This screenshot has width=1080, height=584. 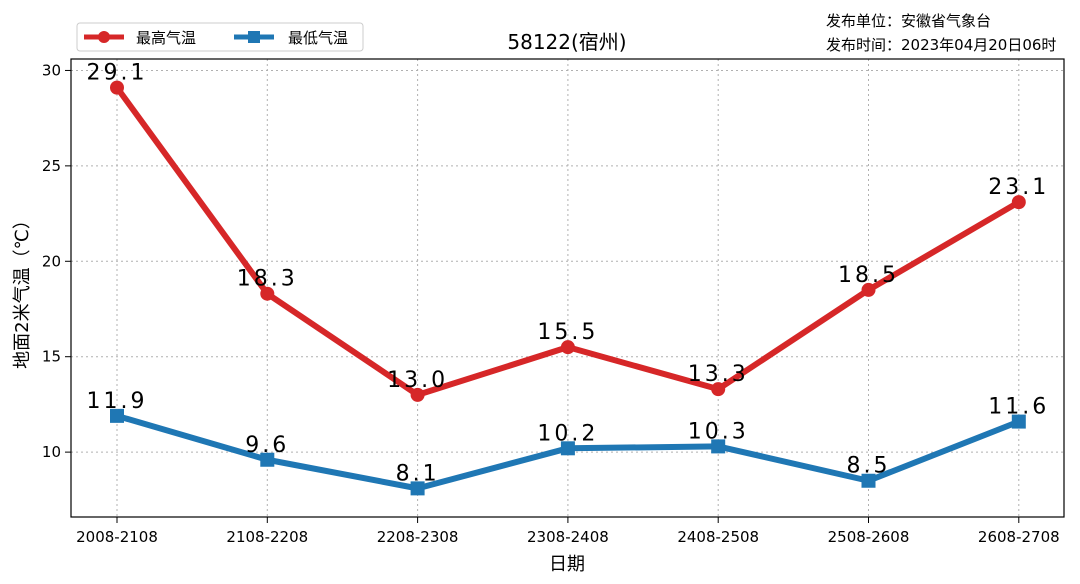 I want to click on legend-marker-min, so click(x=254, y=37).